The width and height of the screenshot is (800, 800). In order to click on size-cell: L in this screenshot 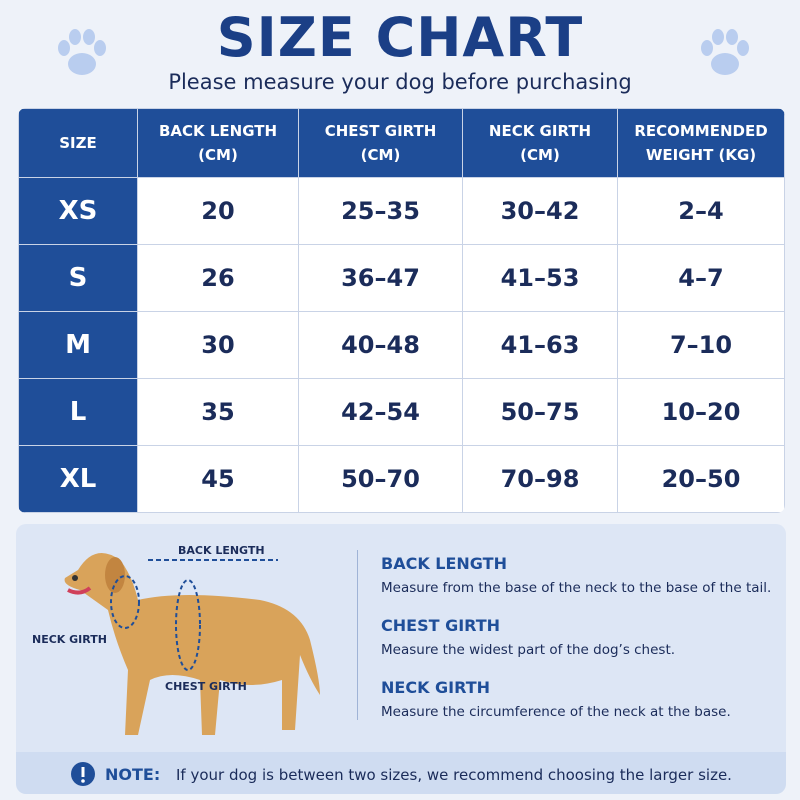, I will do `click(78, 412)`.